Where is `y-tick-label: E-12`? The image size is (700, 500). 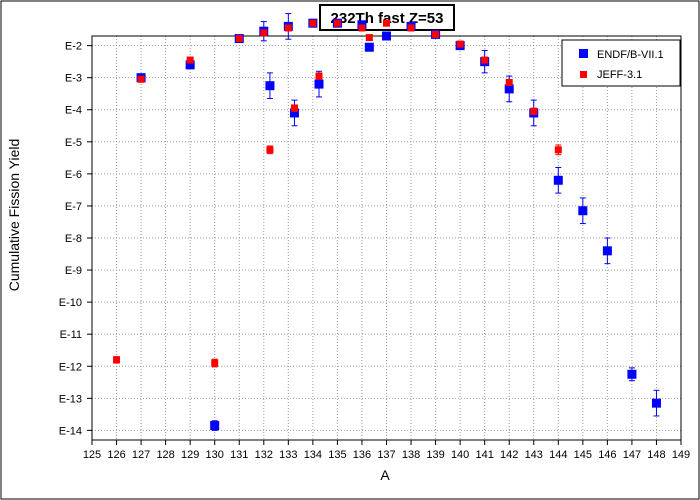 y-tick-label: E-12 is located at coordinates (70, 367).